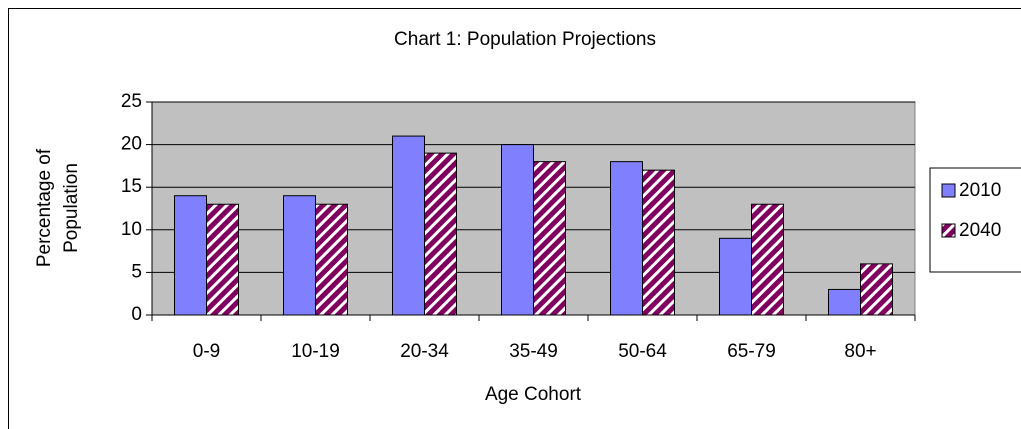 This screenshot has height=429, width=1021. What do you see at coordinates (525, 39) in the screenshot?
I see `chart-title: Chart 1: Population Projections` at bounding box center [525, 39].